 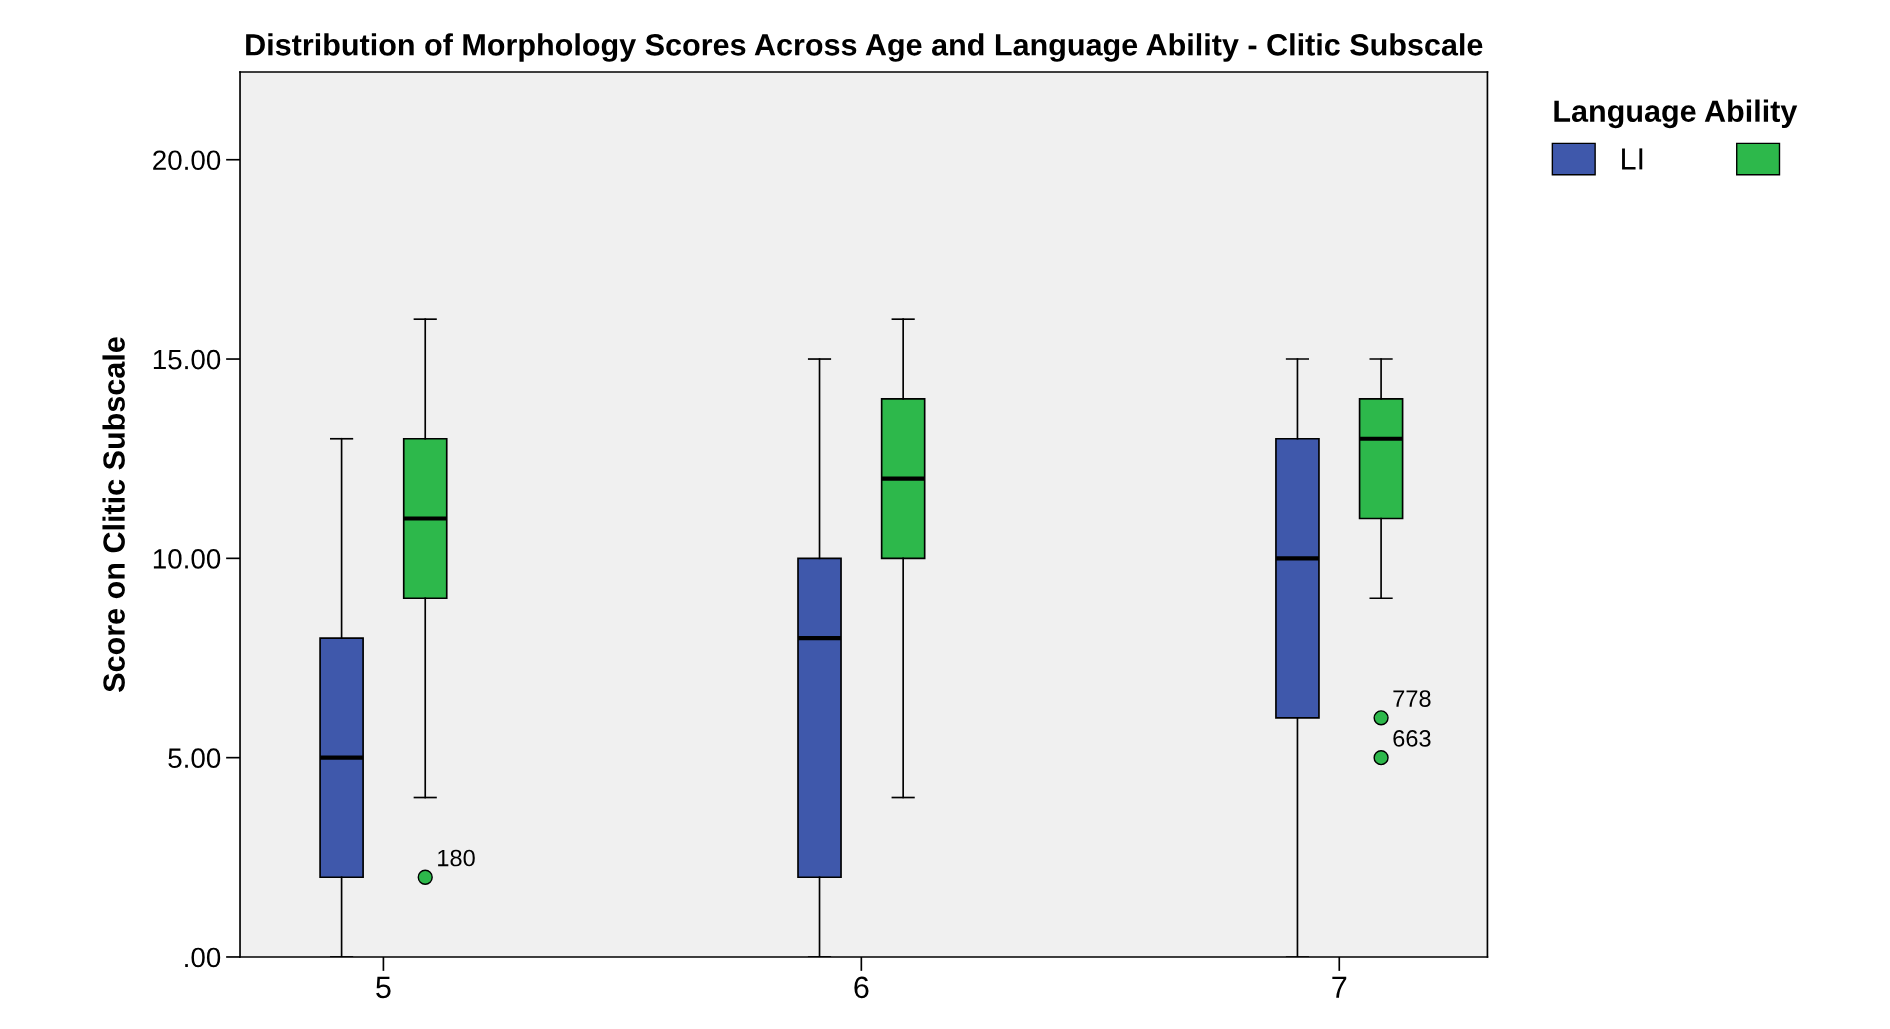 What do you see at coordinates (1339, 987) in the screenshot?
I see `x-tick-label: 7` at bounding box center [1339, 987].